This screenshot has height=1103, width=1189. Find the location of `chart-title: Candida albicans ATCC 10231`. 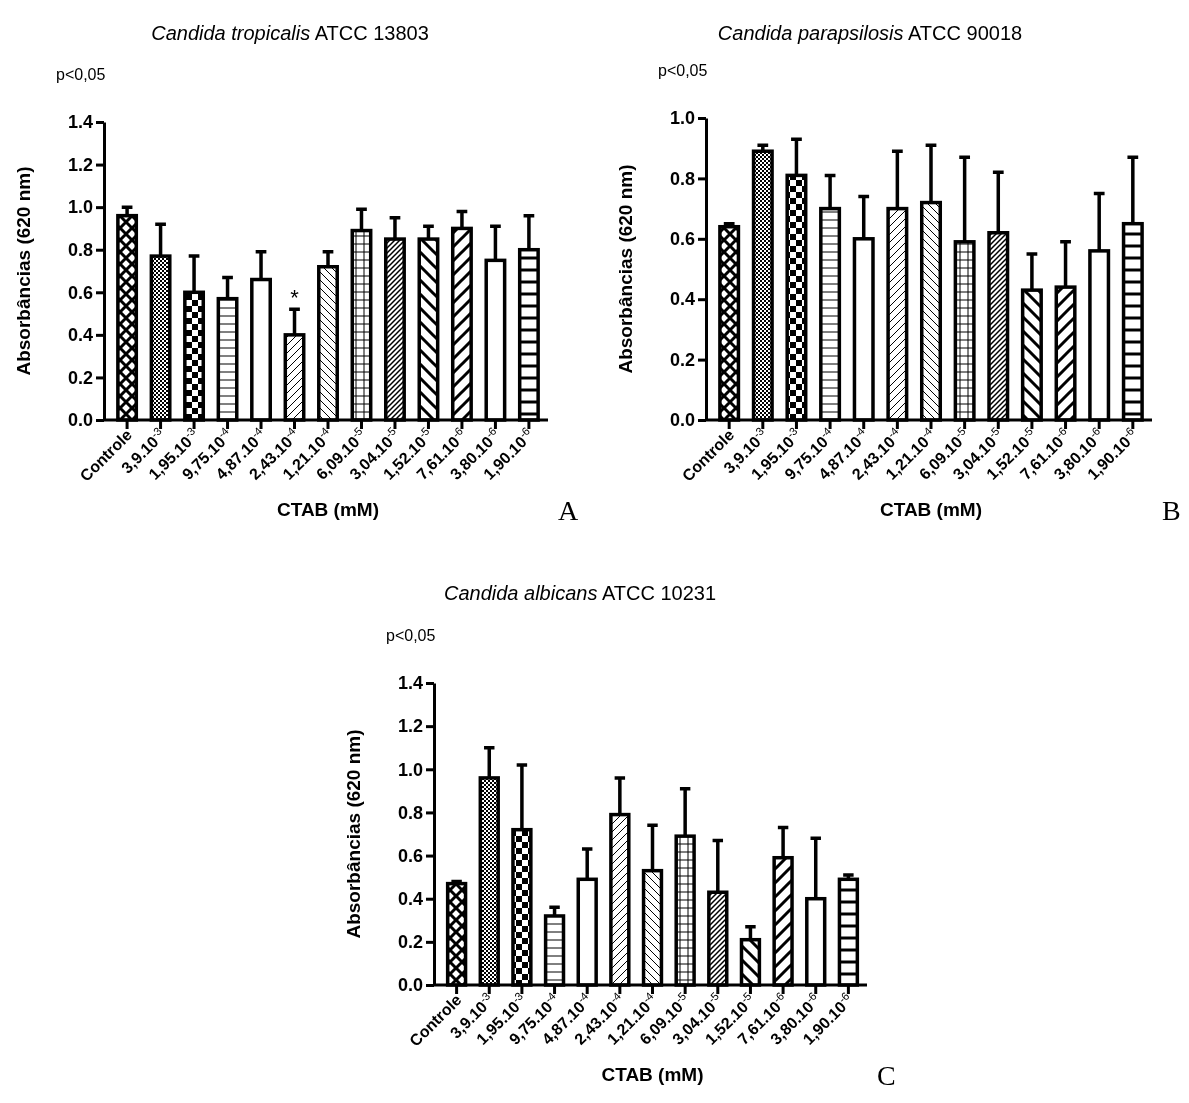

chart-title: Candida albicans ATCC 10231 is located at coordinates (580, 593).